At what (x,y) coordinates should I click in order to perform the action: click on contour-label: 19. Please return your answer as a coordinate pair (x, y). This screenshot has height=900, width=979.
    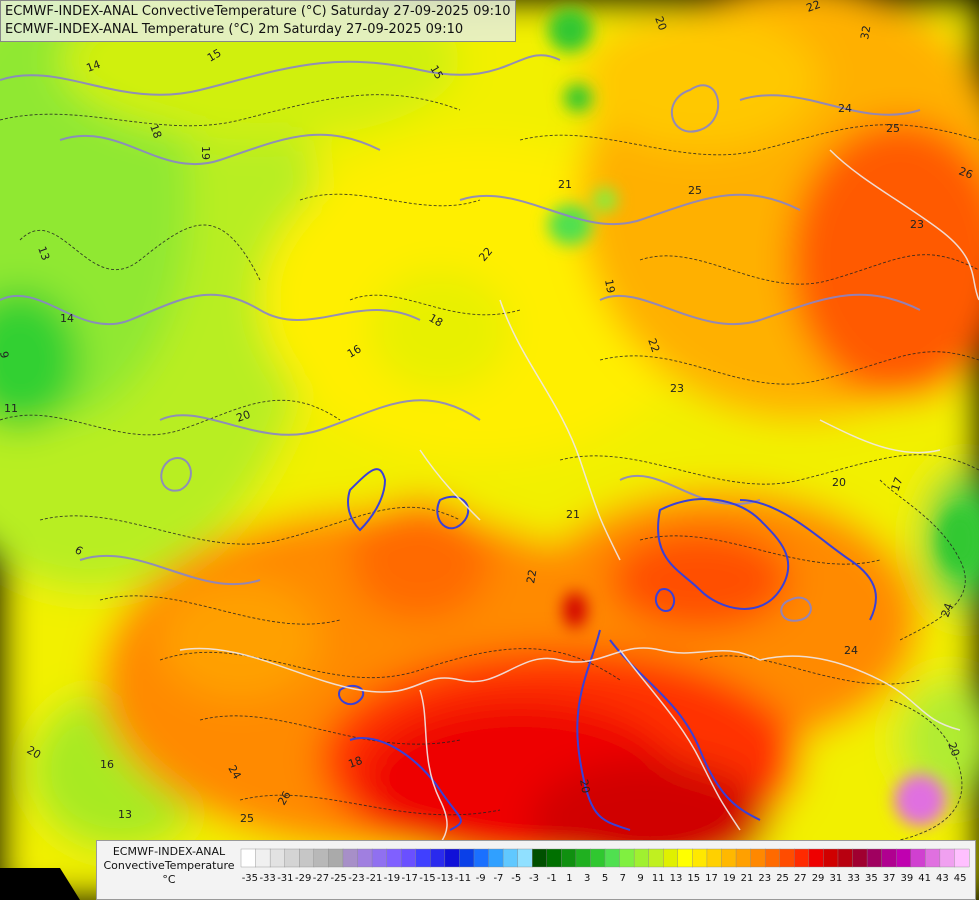
    Looking at the image, I should click on (609, 286).